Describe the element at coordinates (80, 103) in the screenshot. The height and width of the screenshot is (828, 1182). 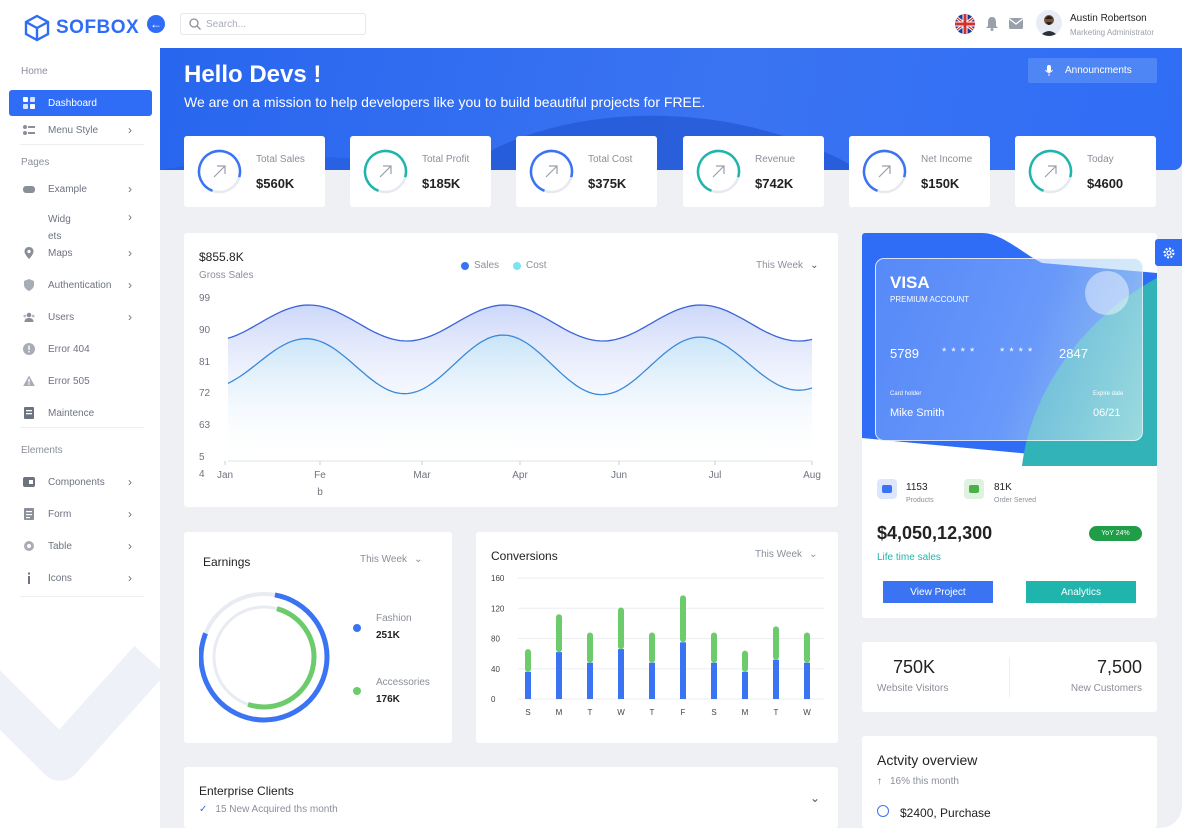
I see `sidebar-item-dashboard: Dashboard` at that location.